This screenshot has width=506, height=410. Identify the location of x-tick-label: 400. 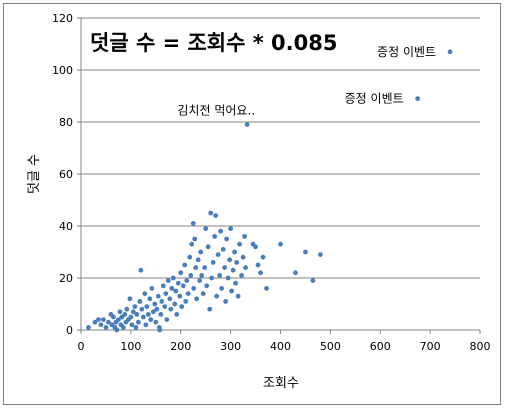
(280, 346).